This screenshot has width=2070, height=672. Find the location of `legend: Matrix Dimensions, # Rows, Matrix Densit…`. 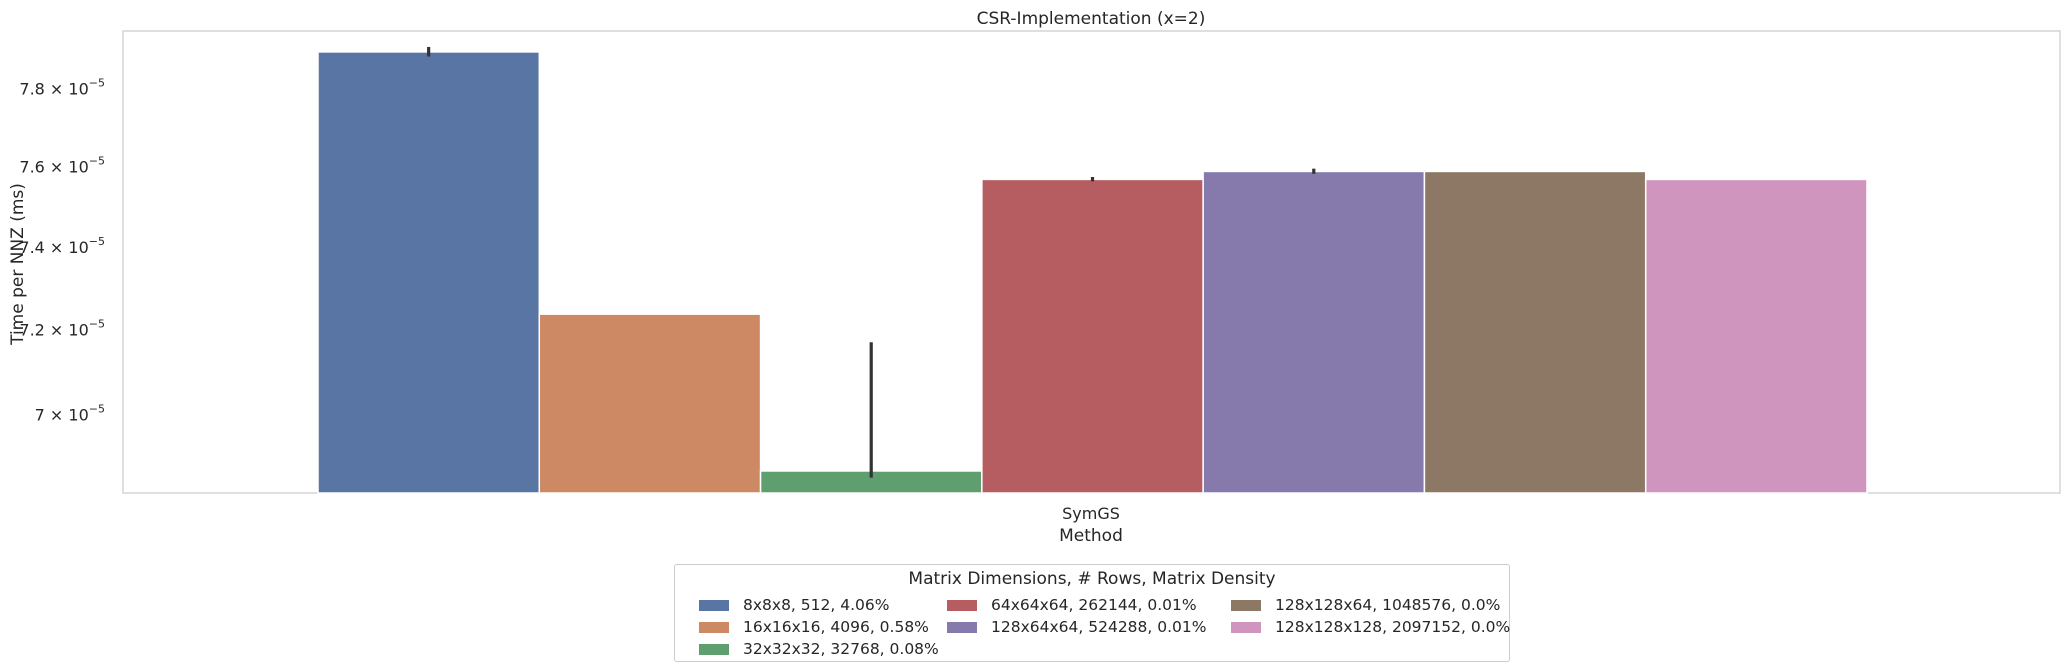

legend: Matrix Dimensions, # Rows, Matrix Densit… is located at coordinates (1092, 613).